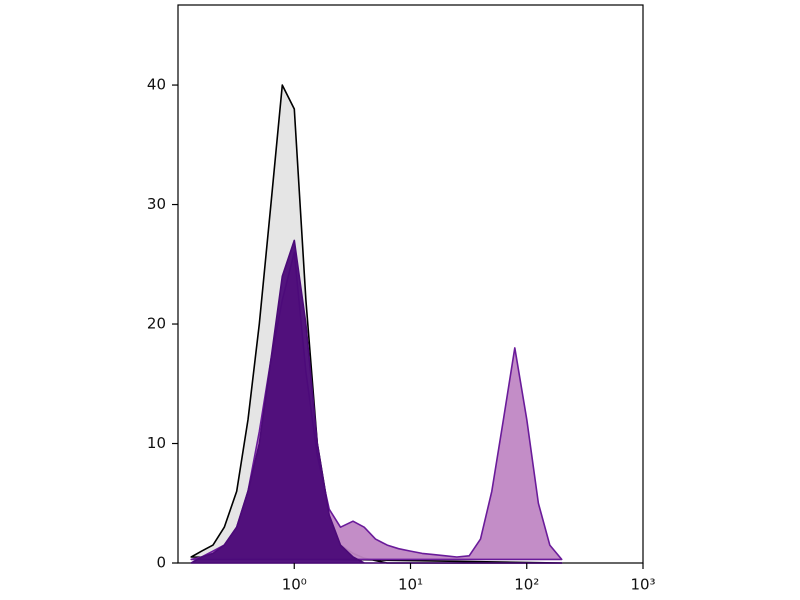  Describe the element at coordinates (161, 563) in the screenshot. I see `y-tick-label: 0` at that location.